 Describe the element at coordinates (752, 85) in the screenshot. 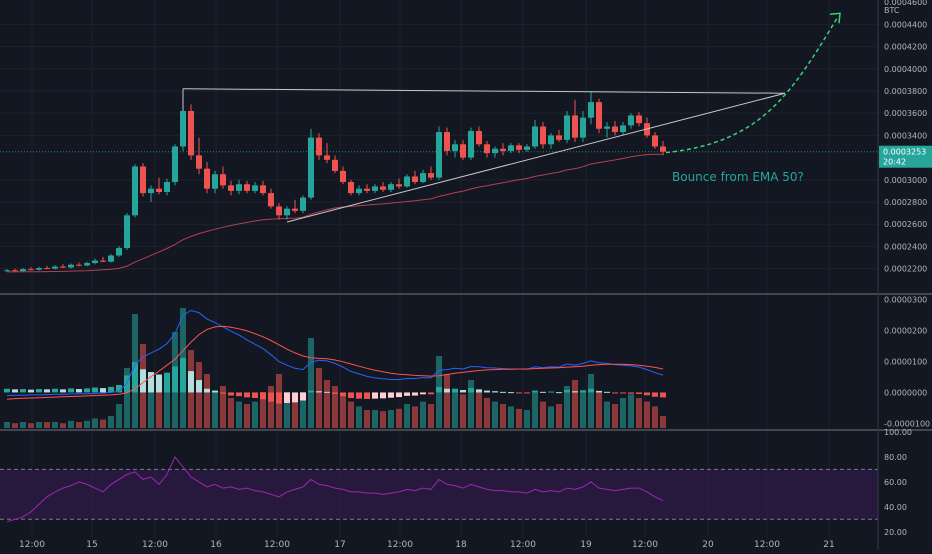

I see `projection-arrow` at that location.